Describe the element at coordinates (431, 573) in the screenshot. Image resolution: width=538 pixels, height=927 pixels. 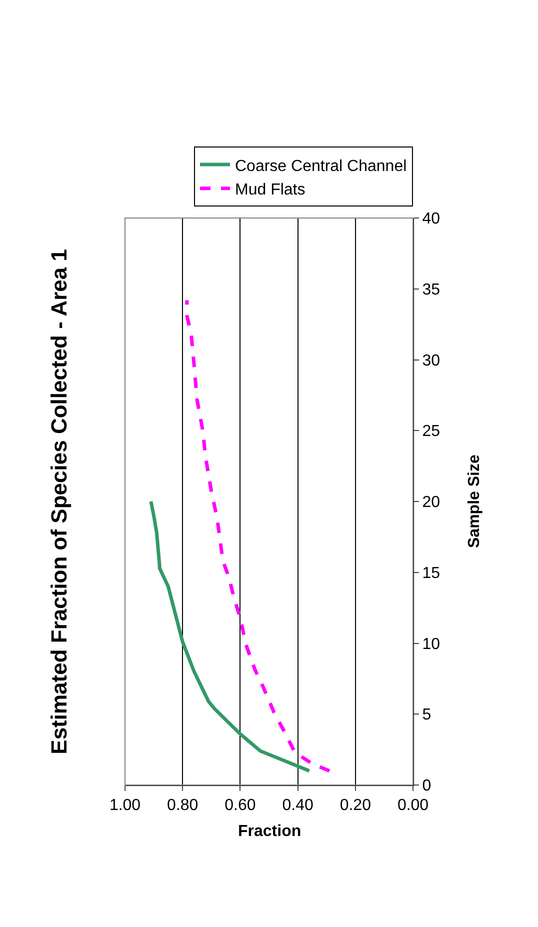
I see `y-tick-label: 15` at that location.